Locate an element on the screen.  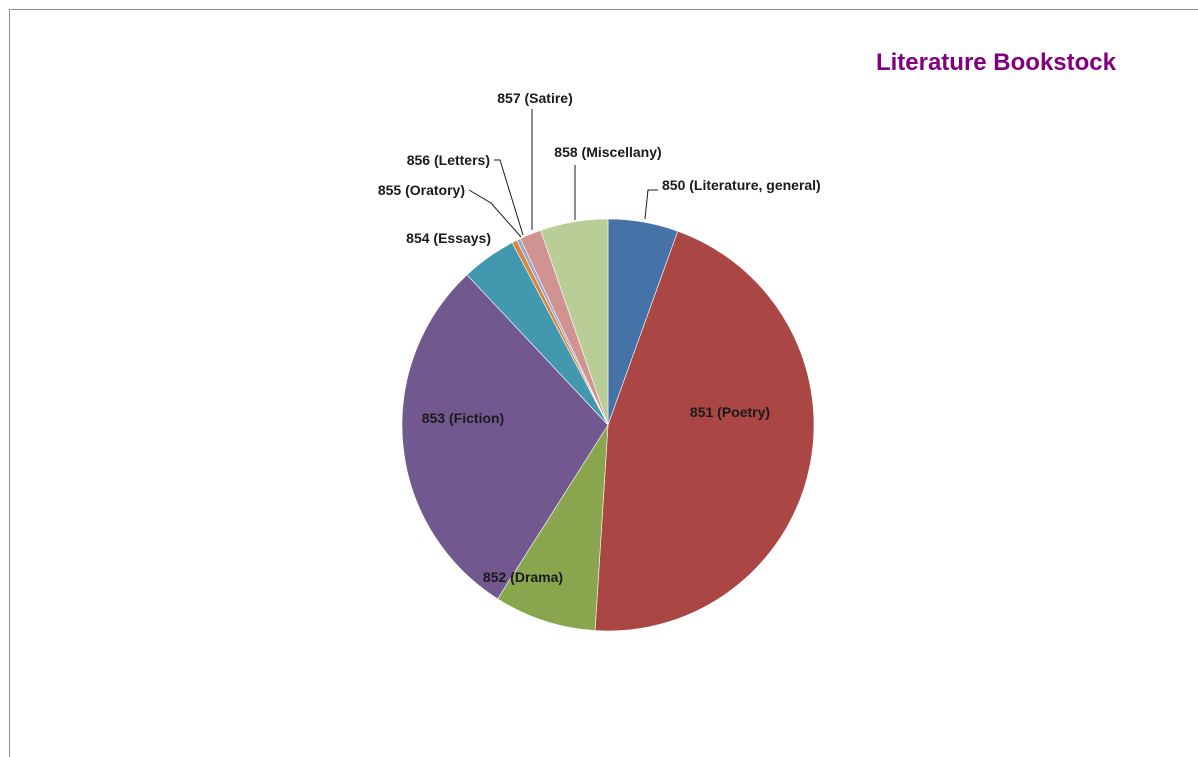
leader-line-855-oratory is located at coordinates (495, 213).